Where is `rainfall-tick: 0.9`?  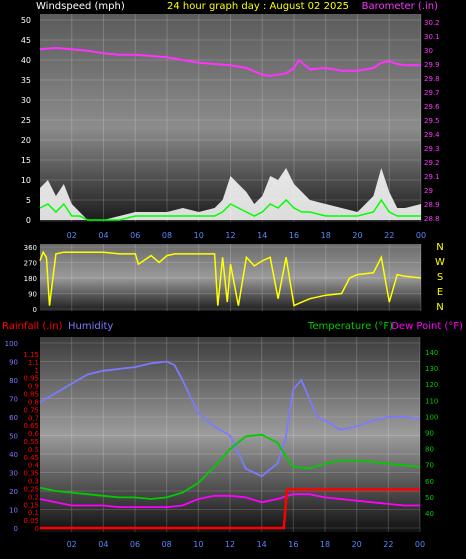 rainfall-tick: 0.9 is located at coordinates (33, 387).